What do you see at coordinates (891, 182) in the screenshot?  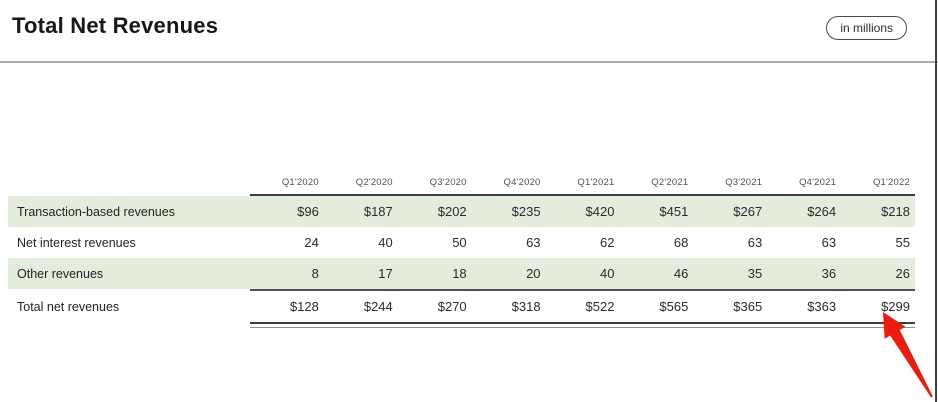 I see `column-header: Q1'2022` at bounding box center [891, 182].